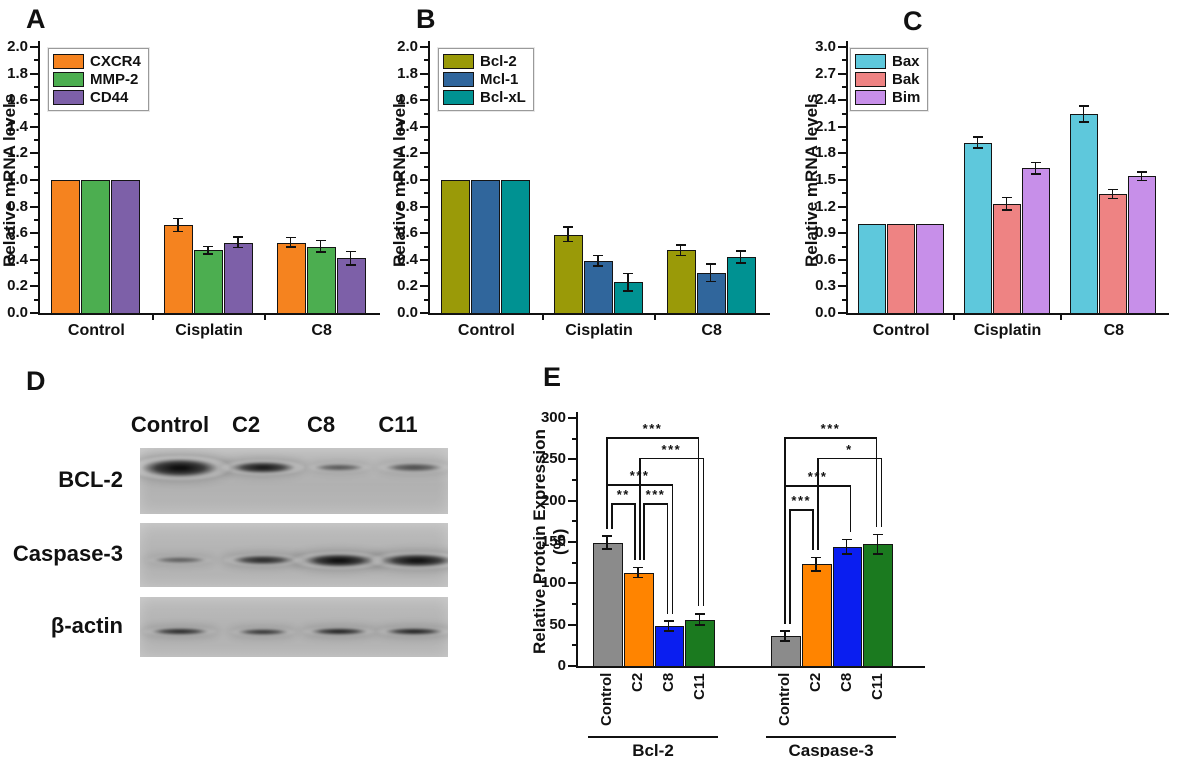 This screenshot has width=1179, height=757. Describe the element at coordinates (831, 749) in the screenshot. I see `group-label: Caspase-3` at that location.